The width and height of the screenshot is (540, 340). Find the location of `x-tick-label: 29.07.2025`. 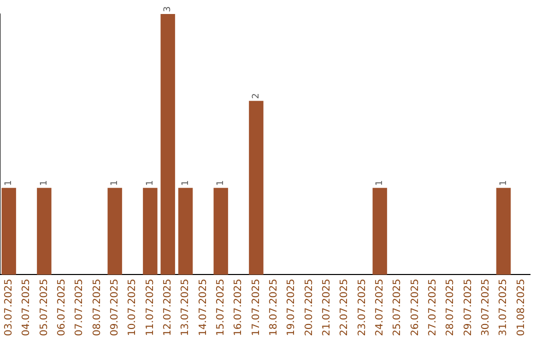

x-tick-label: 29.07.2025 is located at coordinates (468, 307).